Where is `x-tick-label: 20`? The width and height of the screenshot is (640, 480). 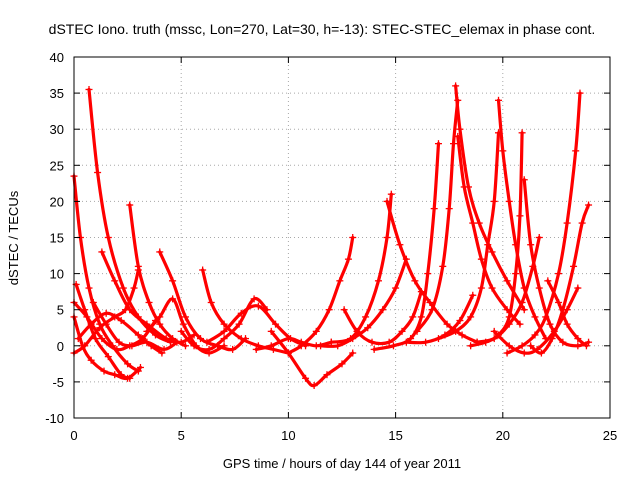 x-tick-label: 20 is located at coordinates (503, 435).